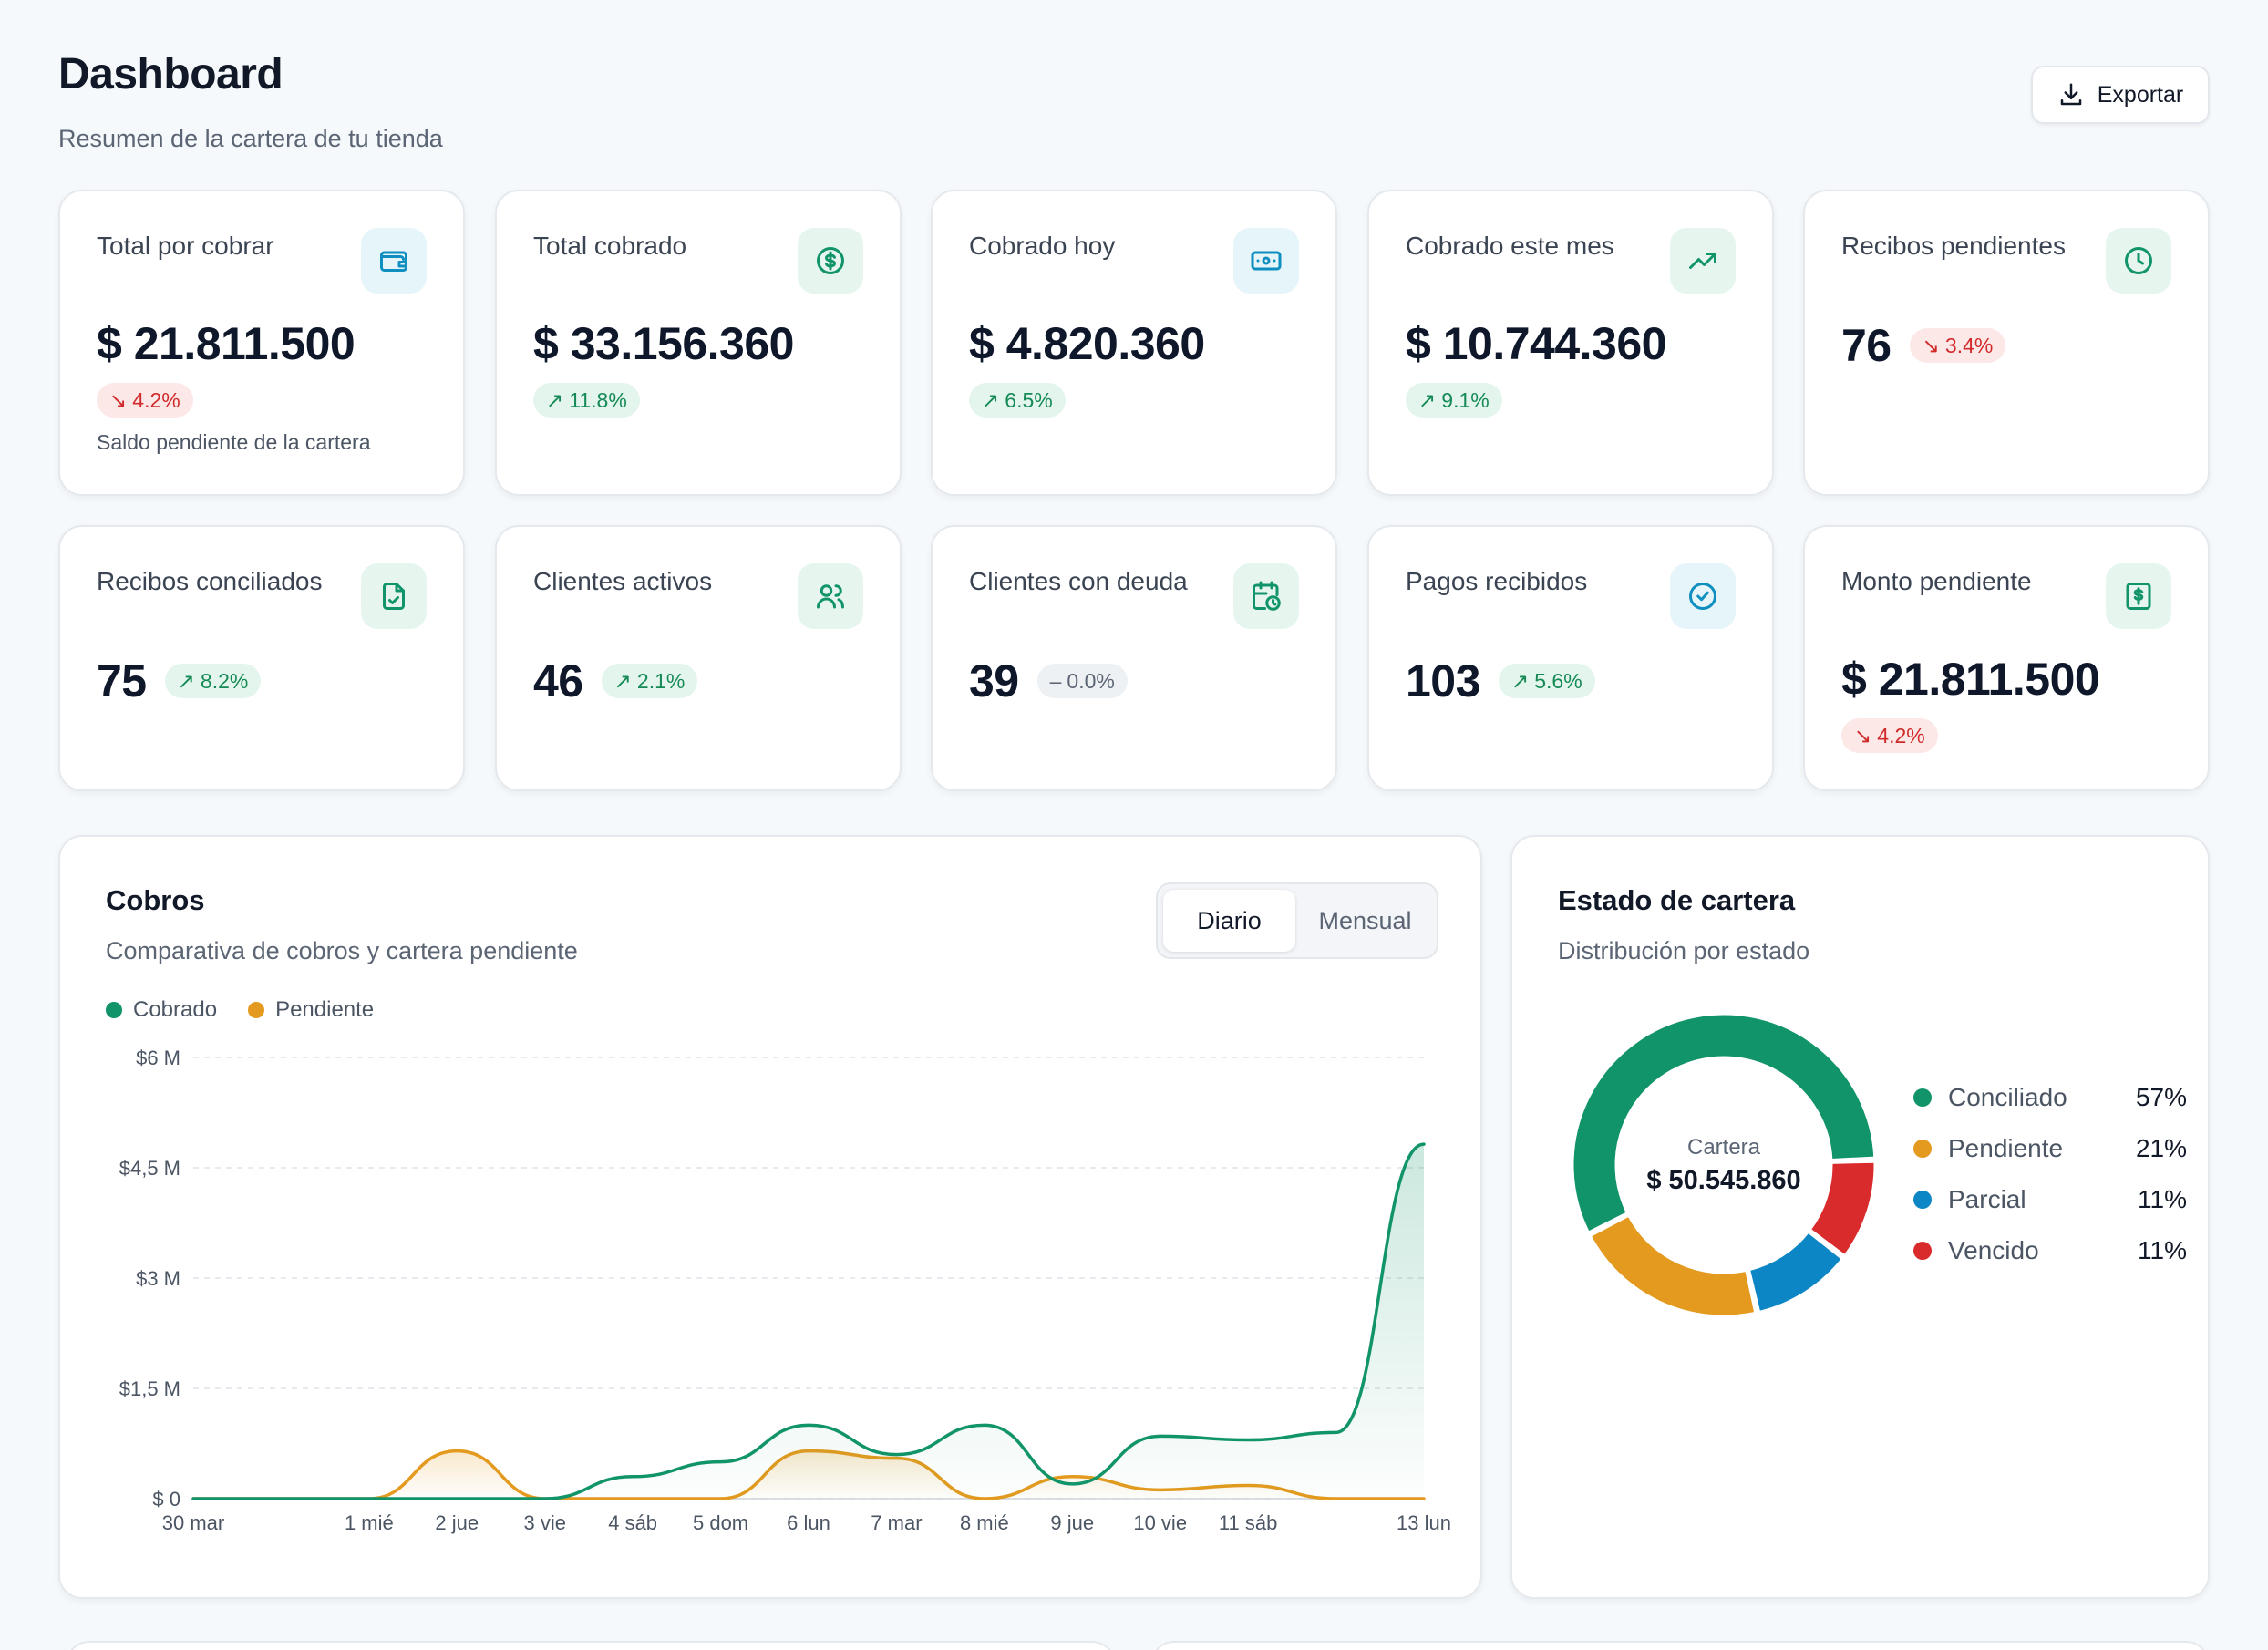 This screenshot has height=1650, width=2268. Describe the element at coordinates (325, 1009) in the screenshot. I see `legend-label: Pendiente` at that location.